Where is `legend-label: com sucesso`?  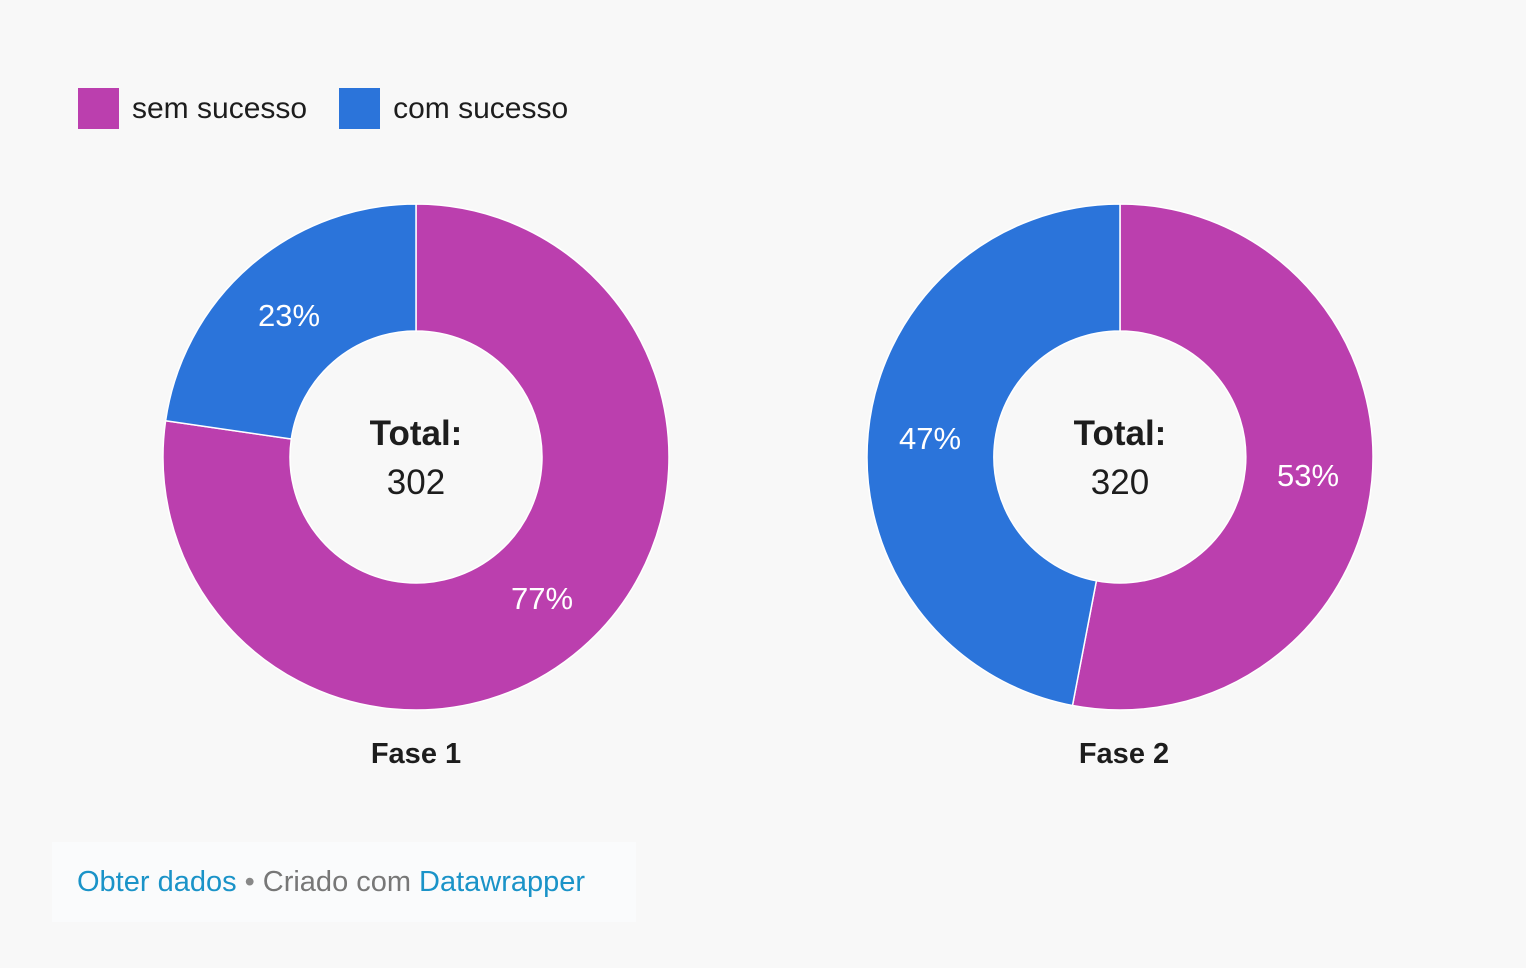 legend-label: com sucesso is located at coordinates (481, 108).